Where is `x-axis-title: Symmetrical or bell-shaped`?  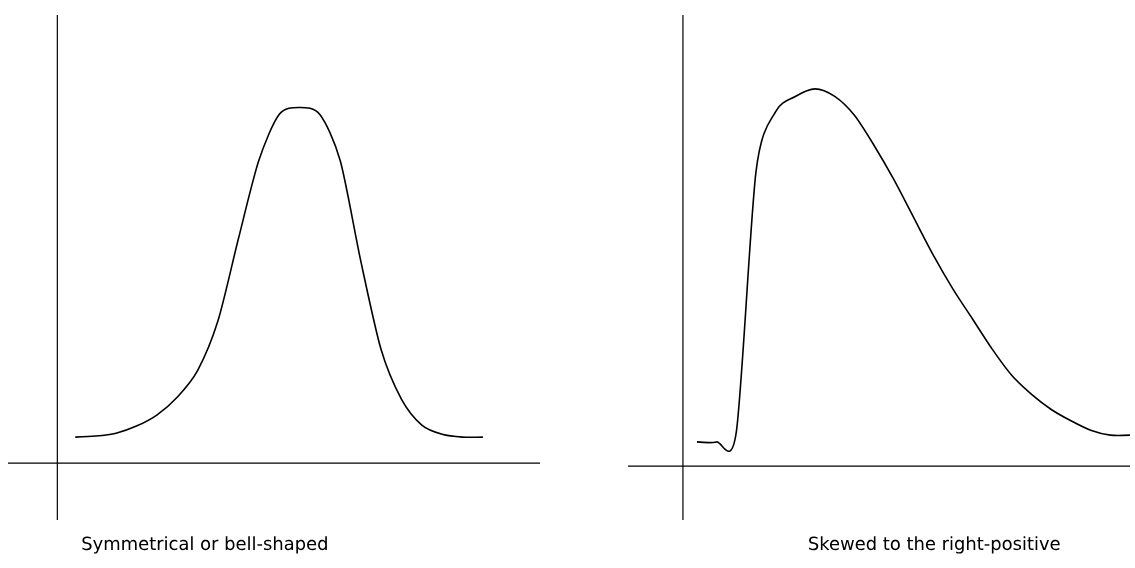 x-axis-title: Symmetrical or bell-shaped is located at coordinates (204, 545).